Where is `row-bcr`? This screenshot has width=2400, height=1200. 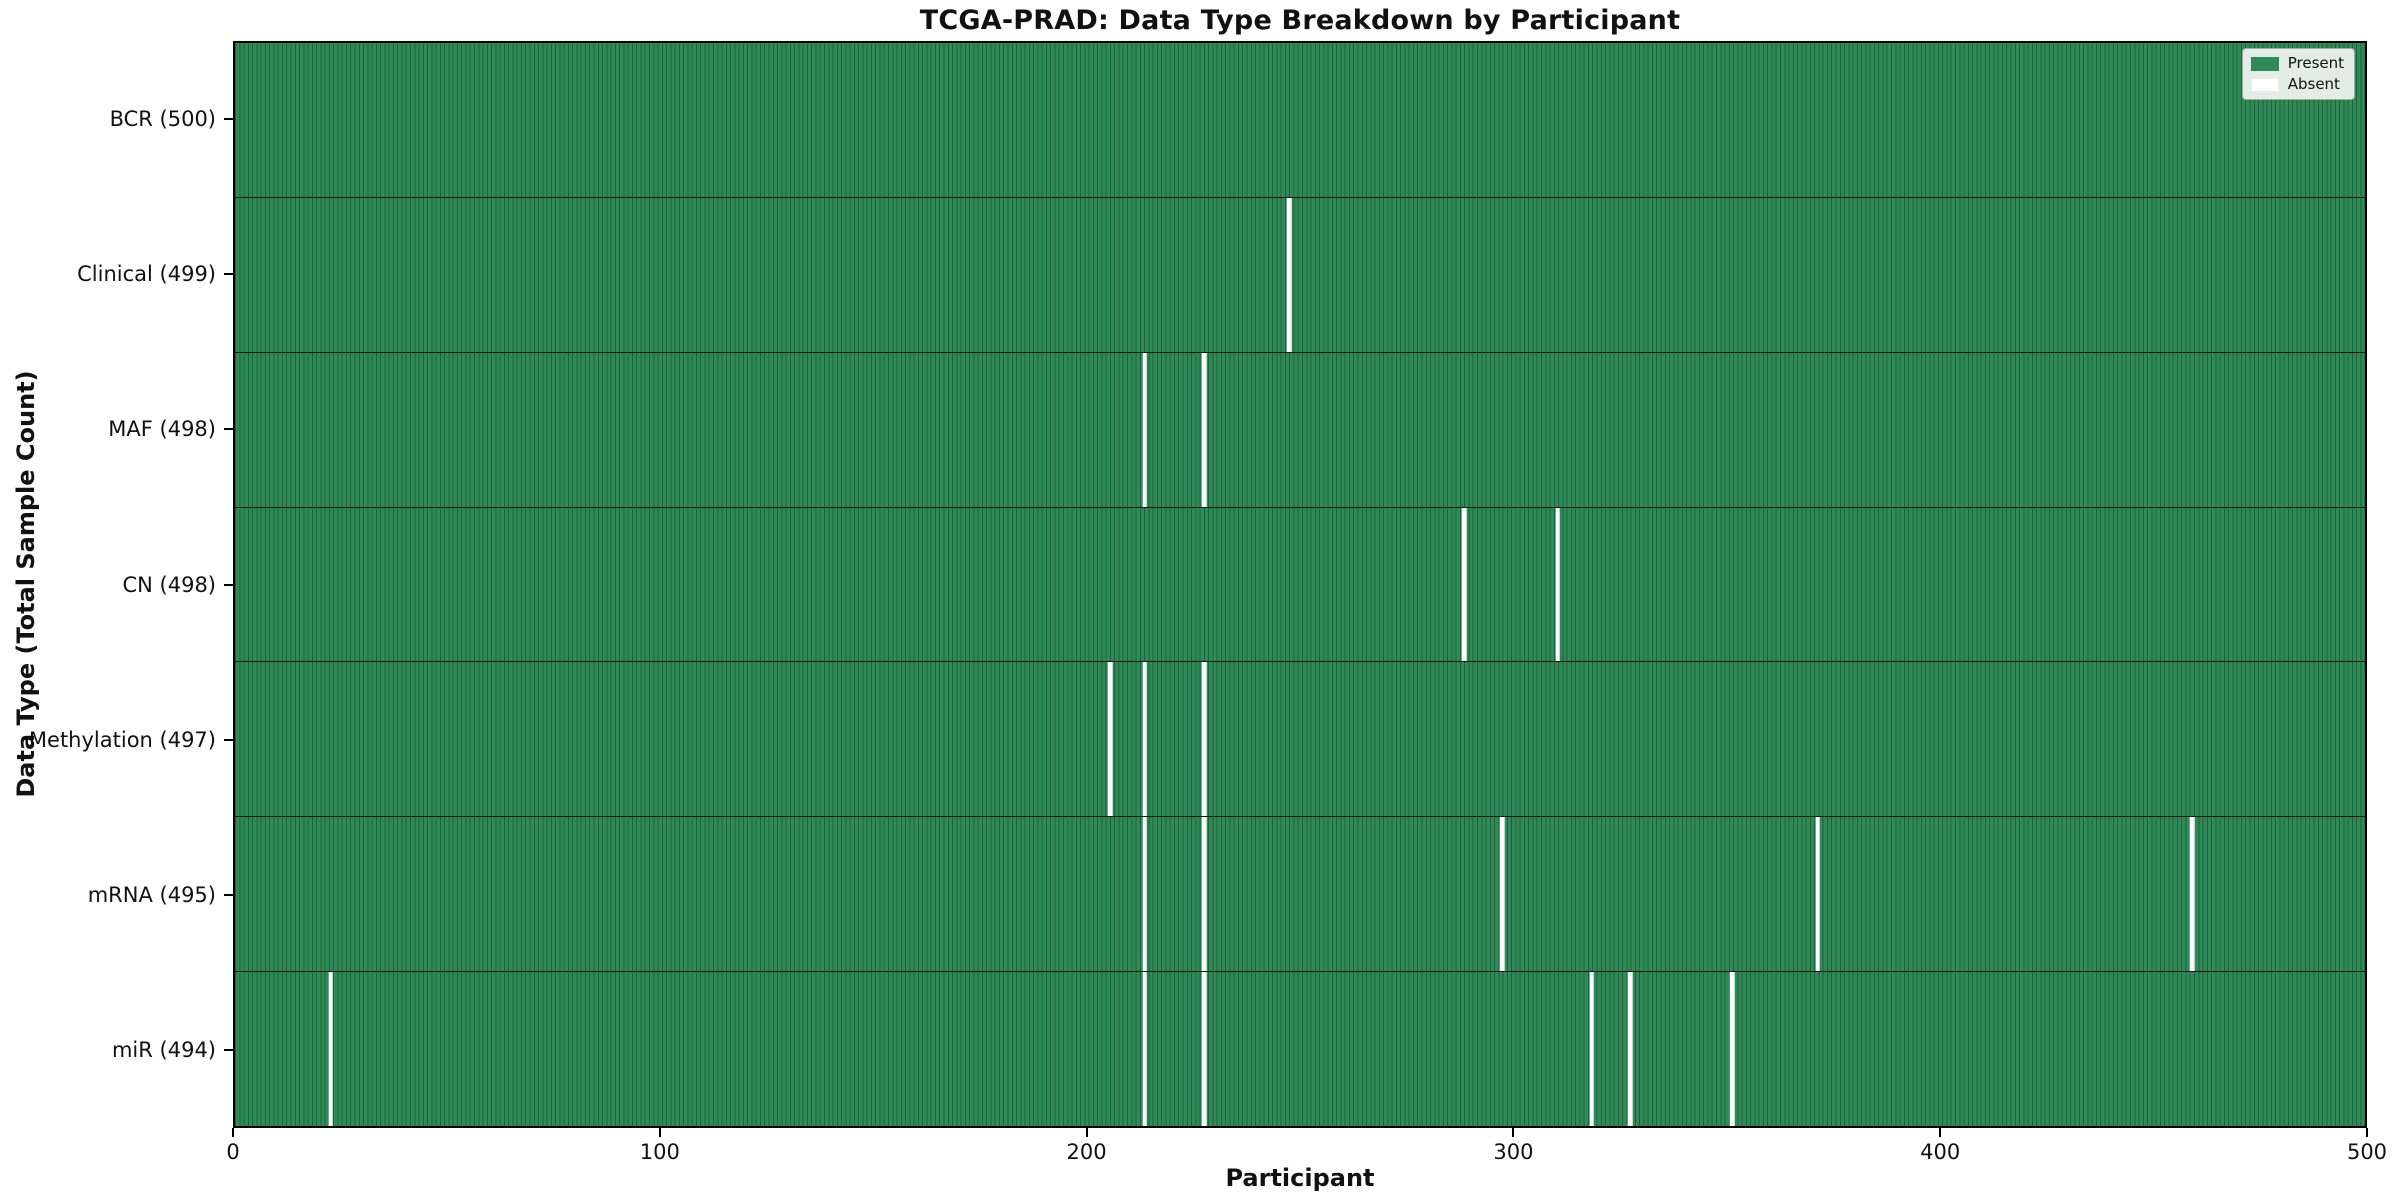
row-bcr is located at coordinates (1300, 120).